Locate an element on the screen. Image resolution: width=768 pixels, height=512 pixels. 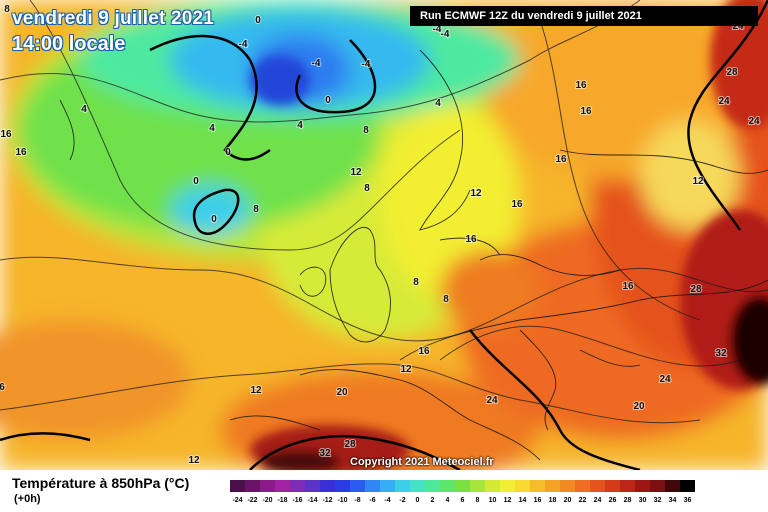
legend-tick-label: -8 is located at coordinates (357, 500).